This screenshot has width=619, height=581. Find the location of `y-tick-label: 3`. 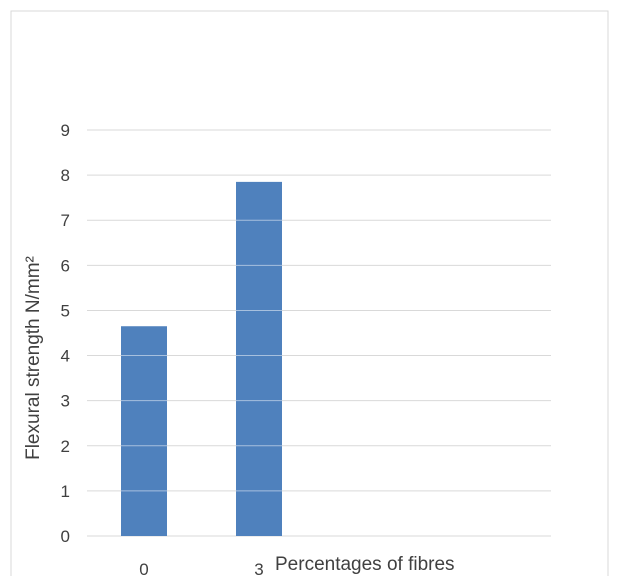

y-tick-label: 3 is located at coordinates (65, 401).